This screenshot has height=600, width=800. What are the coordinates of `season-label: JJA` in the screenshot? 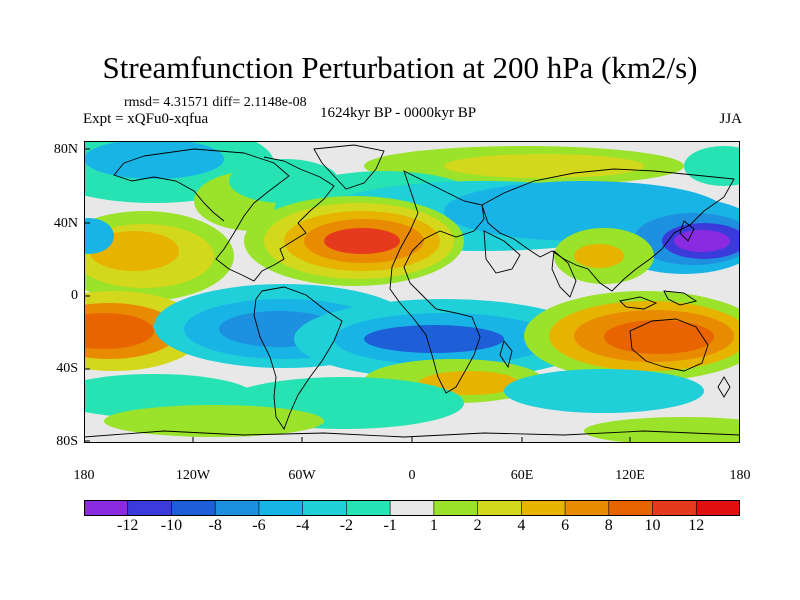 It's located at (730, 119).